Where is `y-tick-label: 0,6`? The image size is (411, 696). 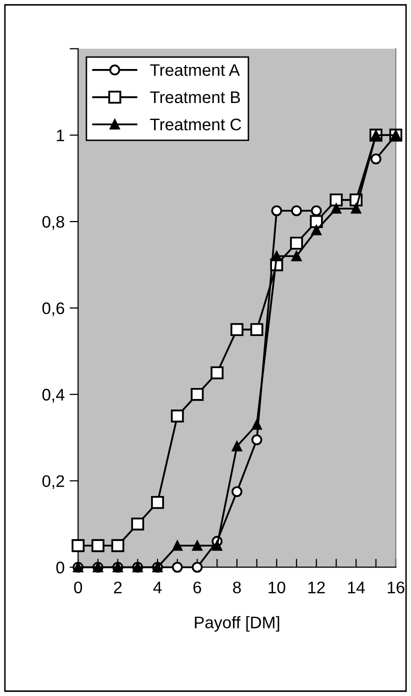 y-tick-label: 0,6 is located at coordinates (53, 309).